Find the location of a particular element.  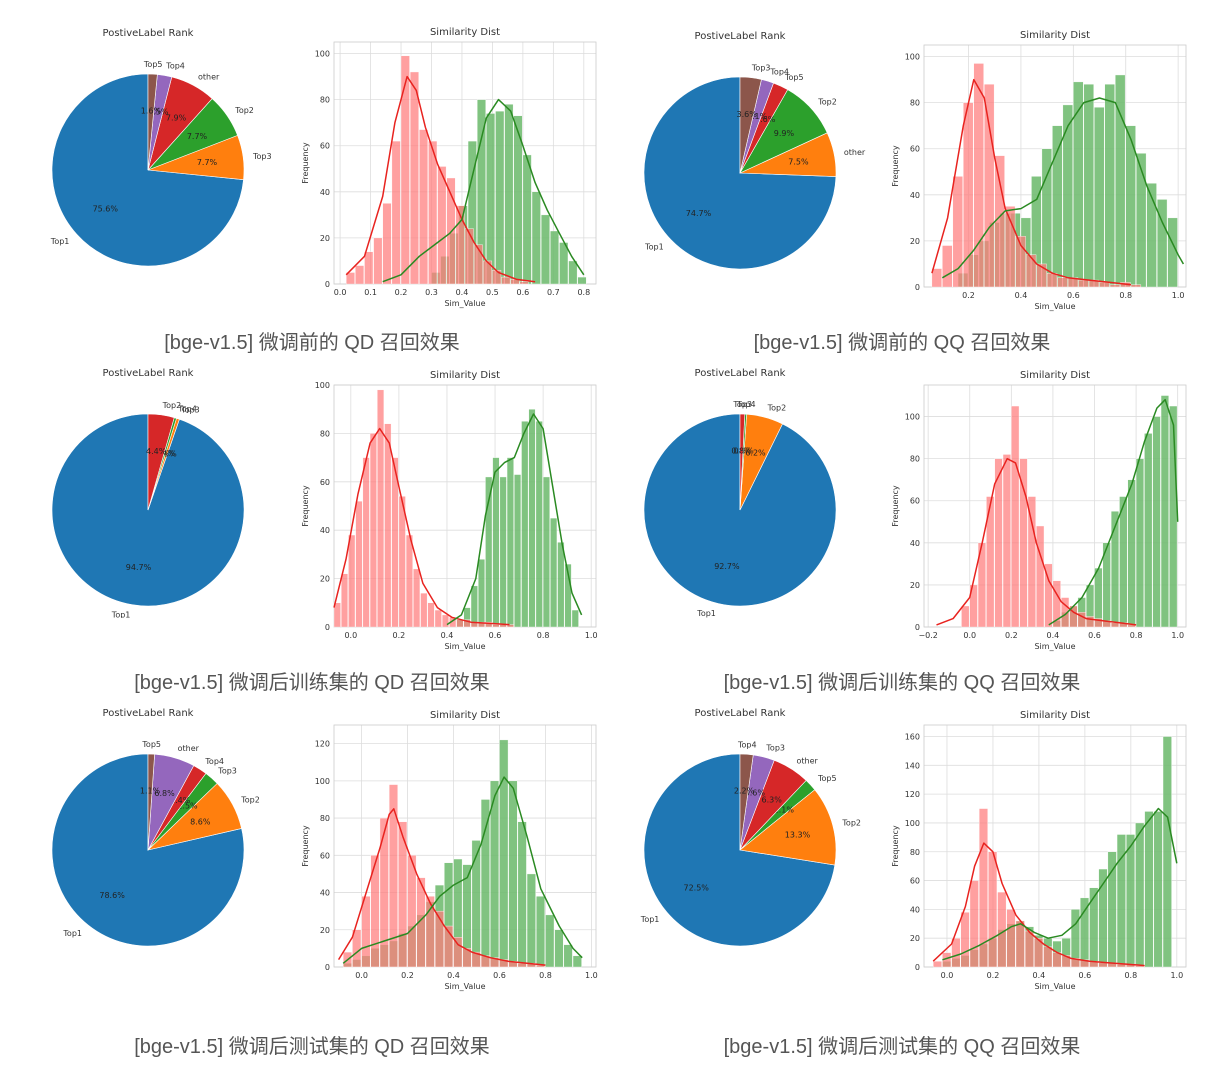

pie-slice-Top3 is located at coordinates (750, 125).